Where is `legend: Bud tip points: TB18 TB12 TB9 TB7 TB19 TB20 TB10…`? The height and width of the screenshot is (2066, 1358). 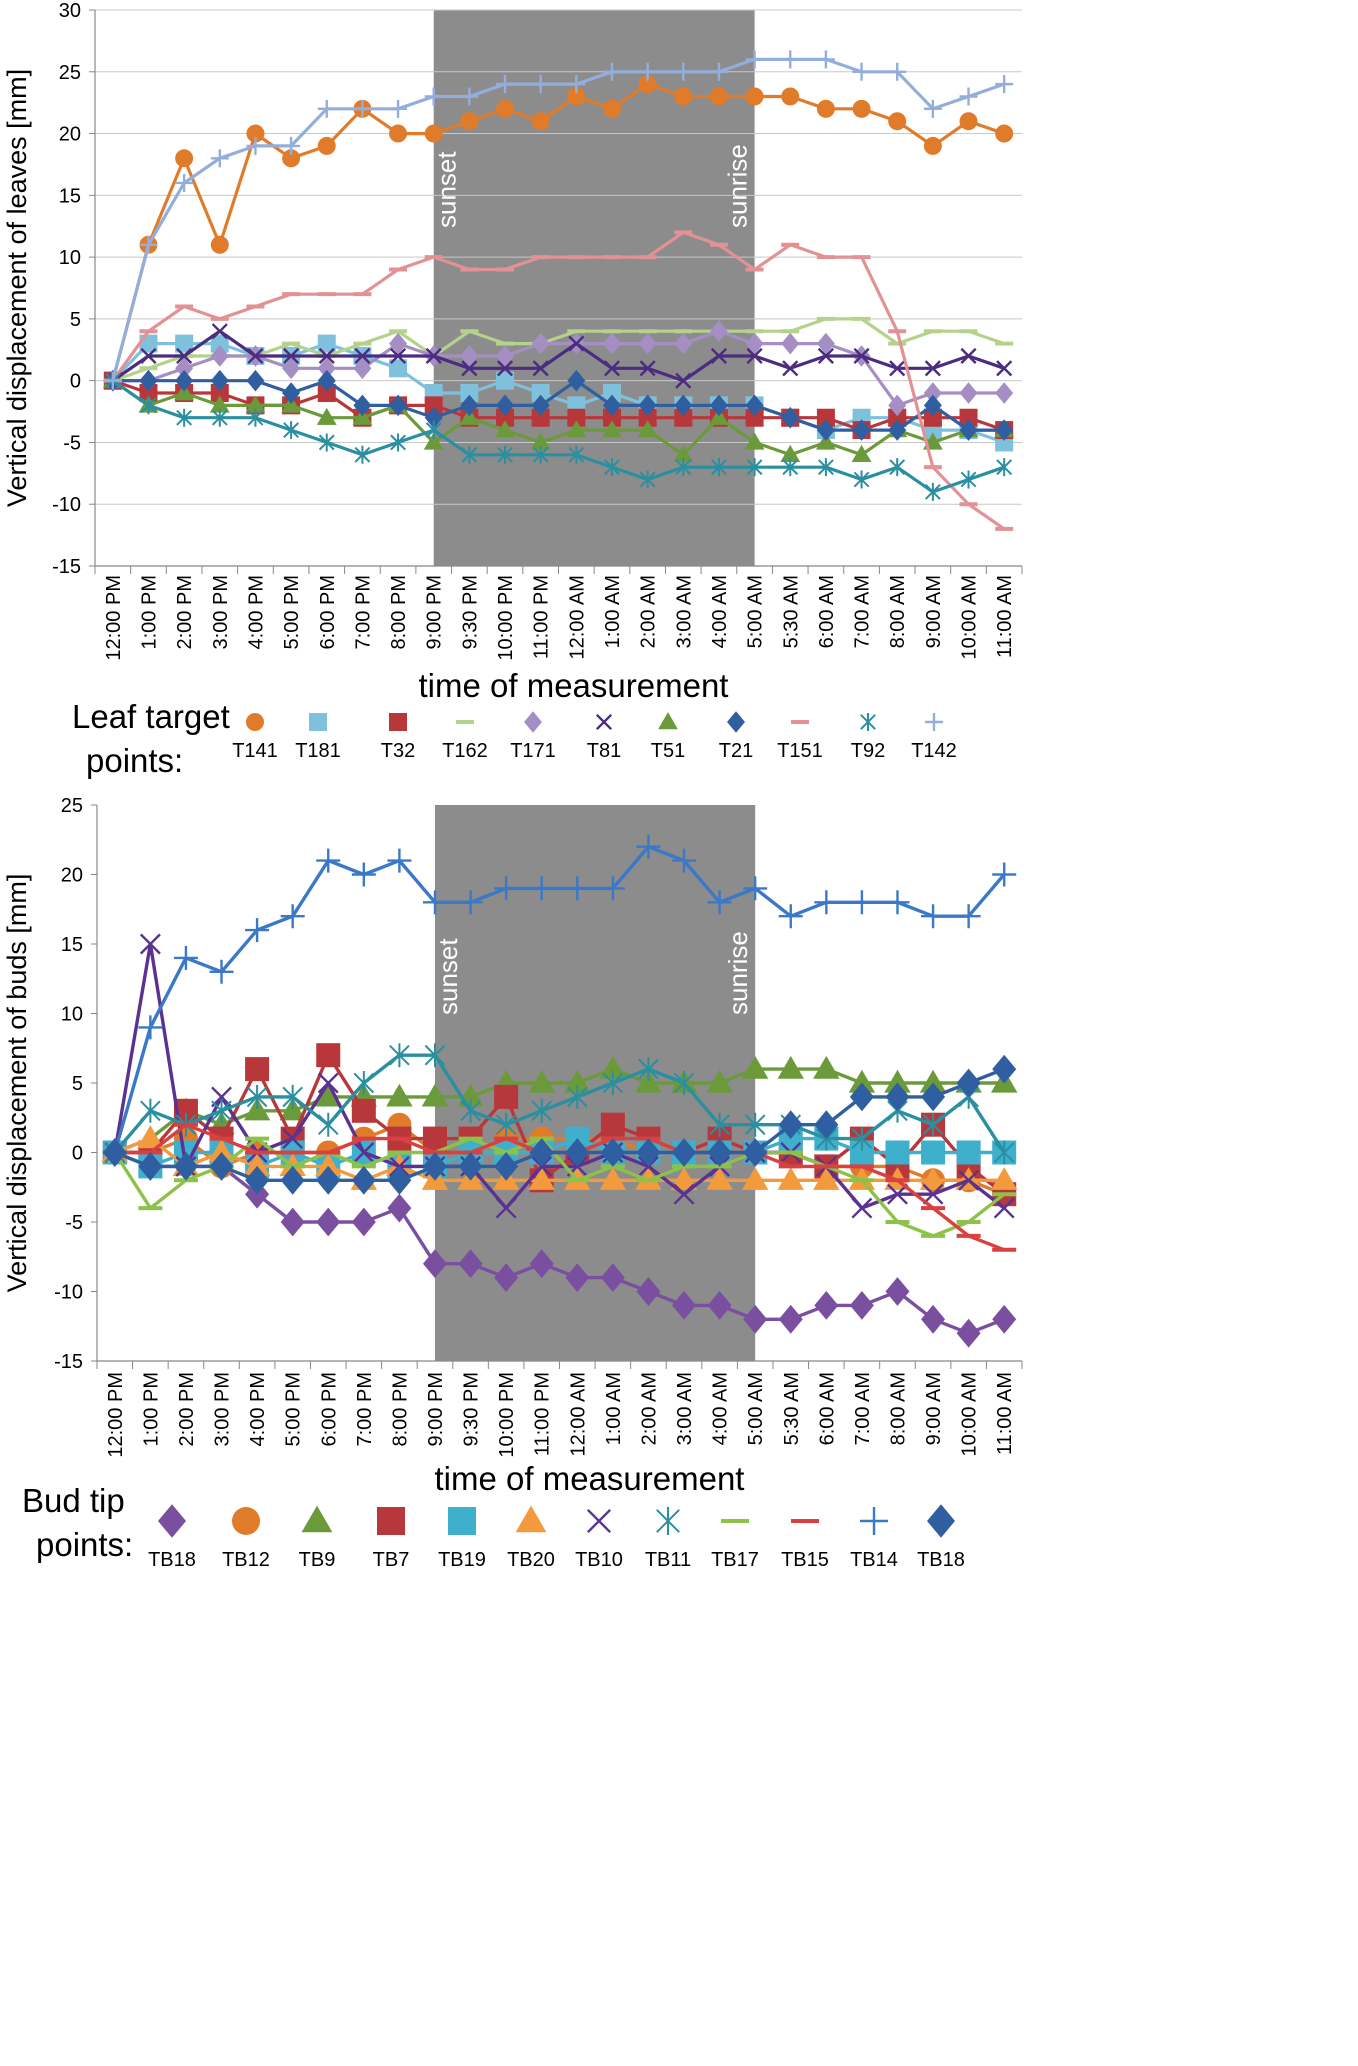 legend: Bud tip points: TB18 TB12 TB9 TB7 TB19 TB20 TB10… is located at coordinates (493, 1526).